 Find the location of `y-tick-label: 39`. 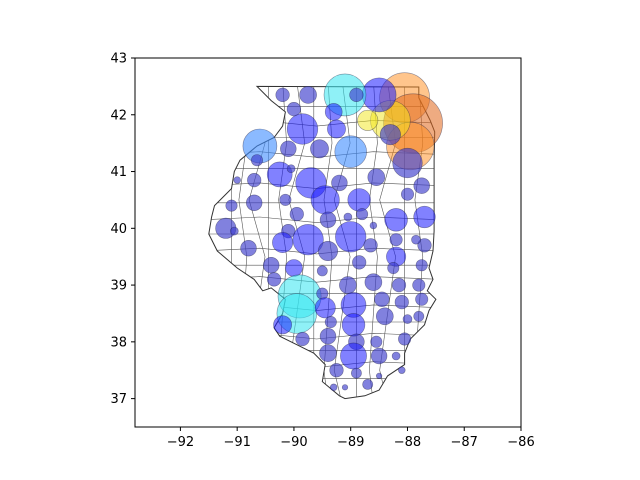

y-tick-label: 39 is located at coordinates (118, 286).